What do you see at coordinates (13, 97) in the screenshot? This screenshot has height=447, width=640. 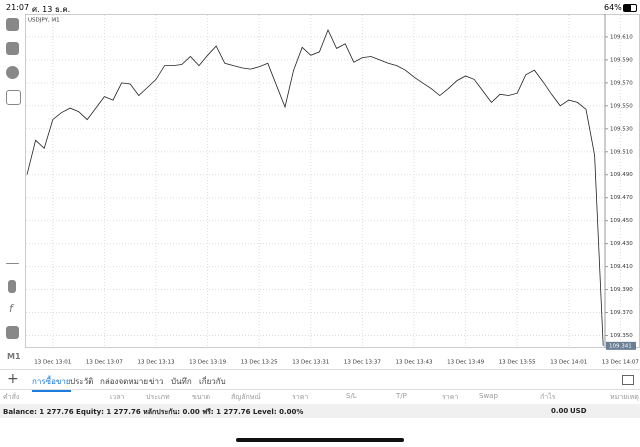 I see `new-order-icon` at bounding box center [13, 97].